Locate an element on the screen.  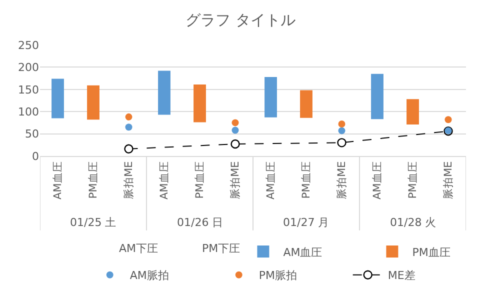
y-tick-label: 150 is located at coordinates (28, 89).